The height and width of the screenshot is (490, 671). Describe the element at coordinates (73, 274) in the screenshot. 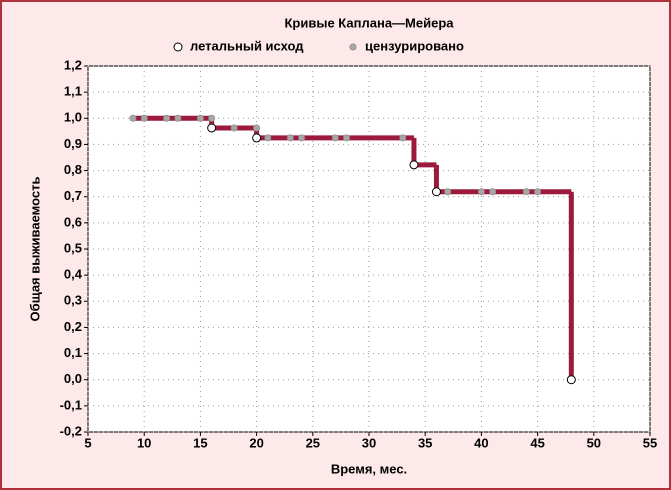

I see `y-tick-label: 0,4` at that location.